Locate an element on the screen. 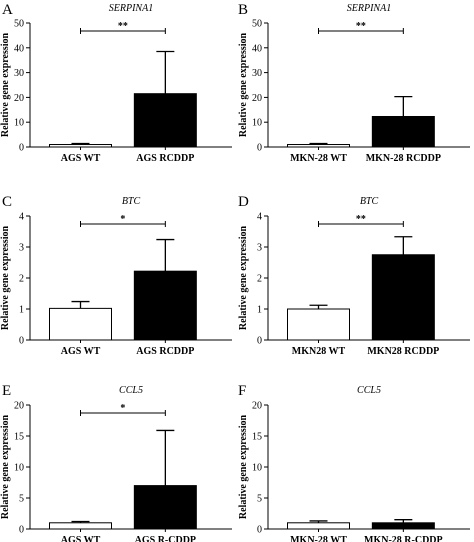 The height and width of the screenshot is (542, 474). panel-letter-b: B is located at coordinates (243, 10).